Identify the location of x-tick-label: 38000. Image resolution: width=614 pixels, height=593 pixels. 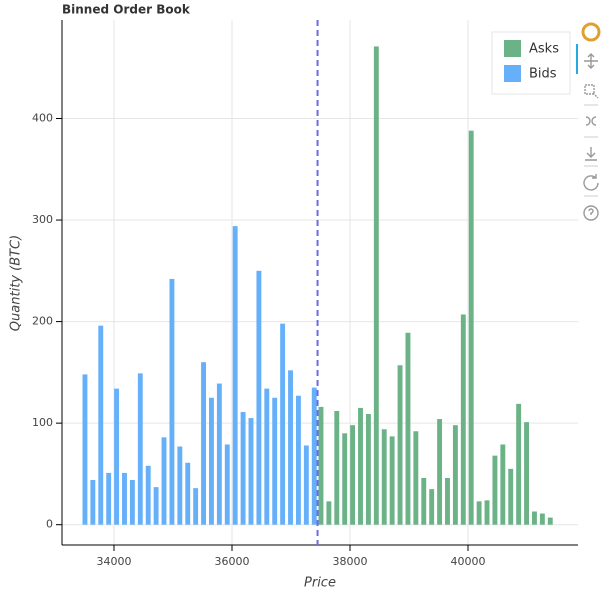
(350, 561).